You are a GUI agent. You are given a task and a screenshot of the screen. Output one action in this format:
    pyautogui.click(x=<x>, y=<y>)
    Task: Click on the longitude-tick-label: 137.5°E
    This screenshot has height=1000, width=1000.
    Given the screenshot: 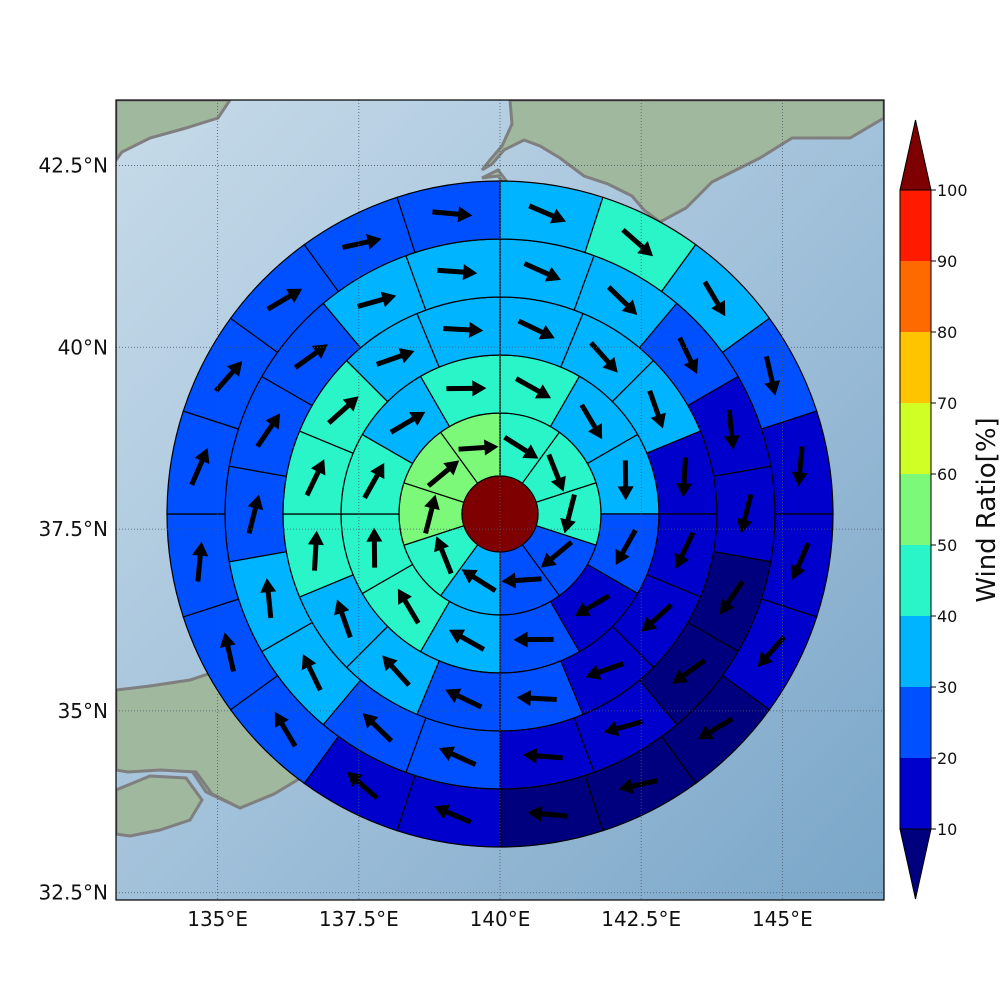 What is the action you would take?
    pyautogui.click(x=359, y=919)
    